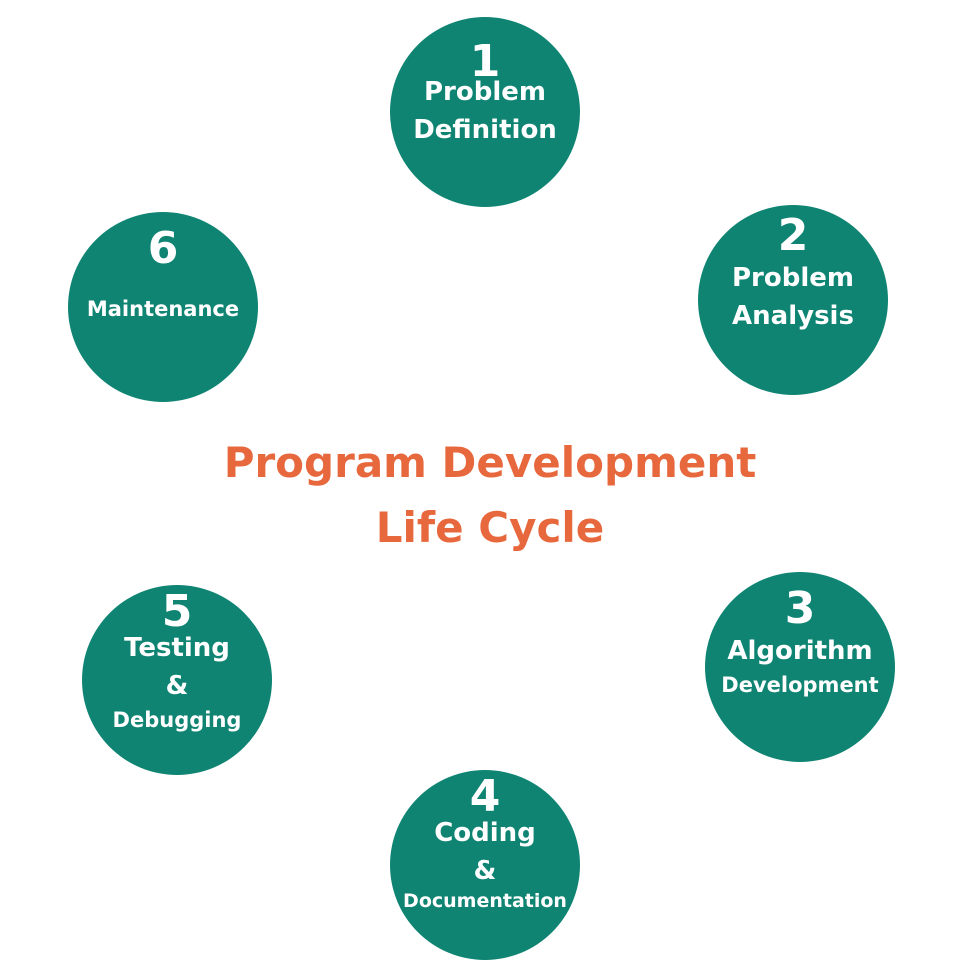 Image resolution: width=980 pixels, height=980 pixels. What do you see at coordinates (800, 667) in the screenshot?
I see `step-algorithm-development: 3 Algorithm Development` at bounding box center [800, 667].